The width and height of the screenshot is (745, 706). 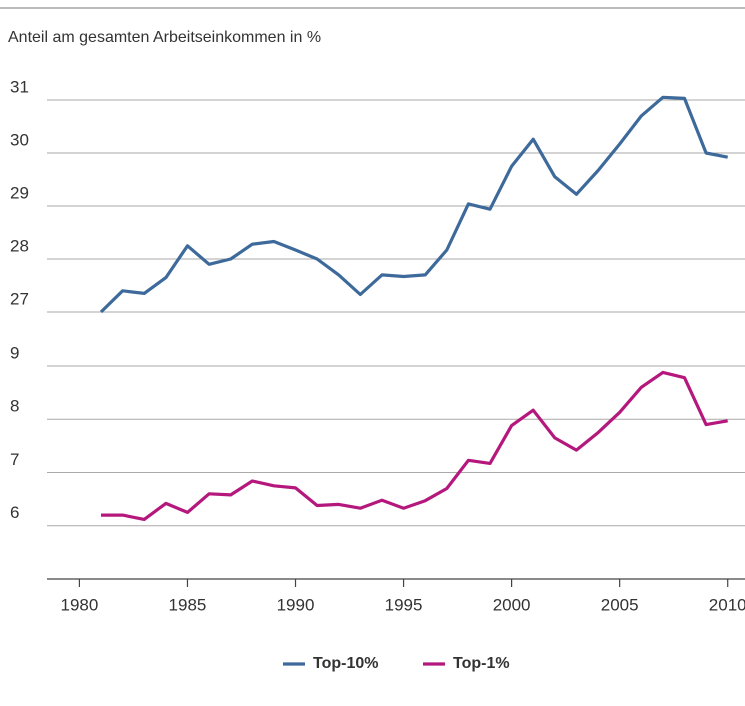 I want to click on x-tick-label: 1990, so click(x=296, y=604).